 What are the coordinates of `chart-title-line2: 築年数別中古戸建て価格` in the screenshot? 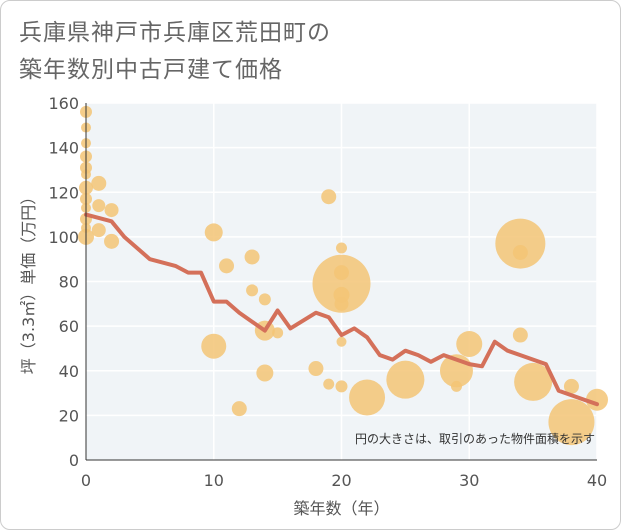 It's located at (151, 70).